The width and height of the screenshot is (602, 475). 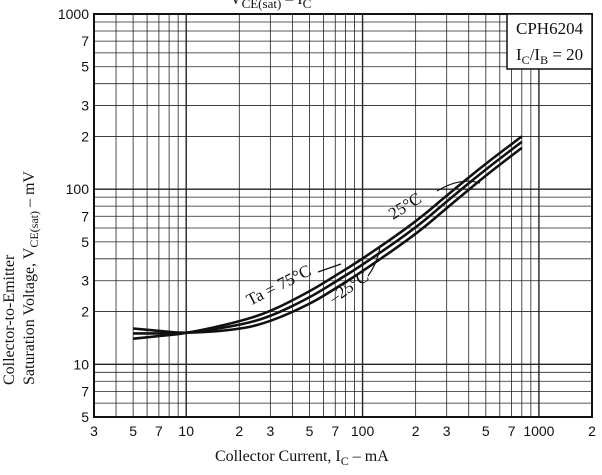 I want to click on y-tick-label: 100, so click(x=78, y=189).